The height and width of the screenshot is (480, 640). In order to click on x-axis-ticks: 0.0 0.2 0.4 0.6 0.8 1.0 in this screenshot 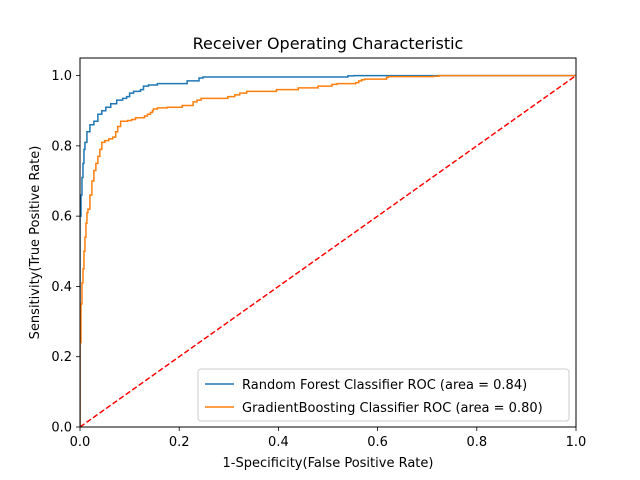, I will do `click(328, 438)`.